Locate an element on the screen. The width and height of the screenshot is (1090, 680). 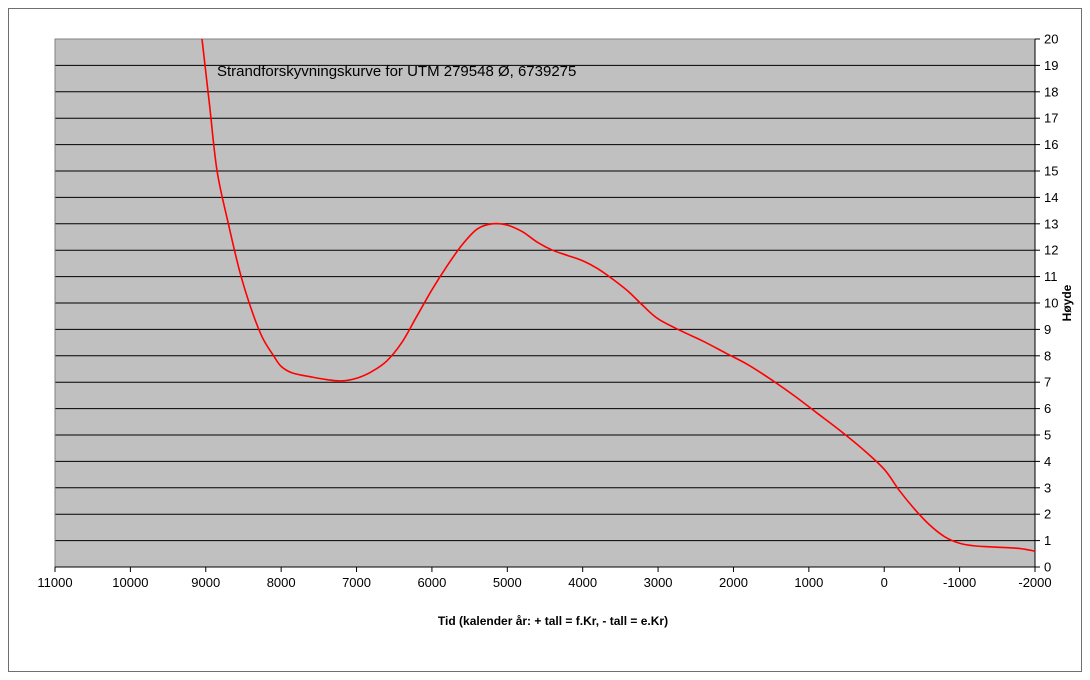
y-tick-label: 14 is located at coordinates (1051, 197).